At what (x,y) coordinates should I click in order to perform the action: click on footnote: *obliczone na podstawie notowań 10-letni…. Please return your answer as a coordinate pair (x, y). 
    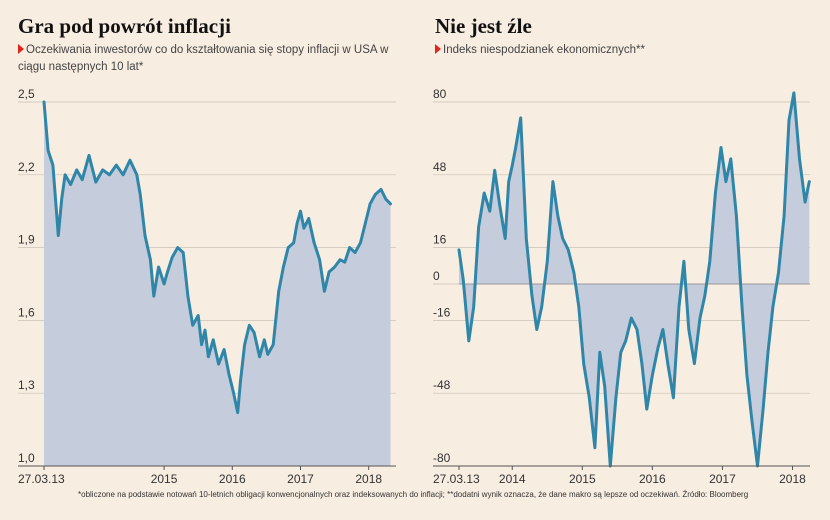
    Looking at the image, I should click on (413, 494).